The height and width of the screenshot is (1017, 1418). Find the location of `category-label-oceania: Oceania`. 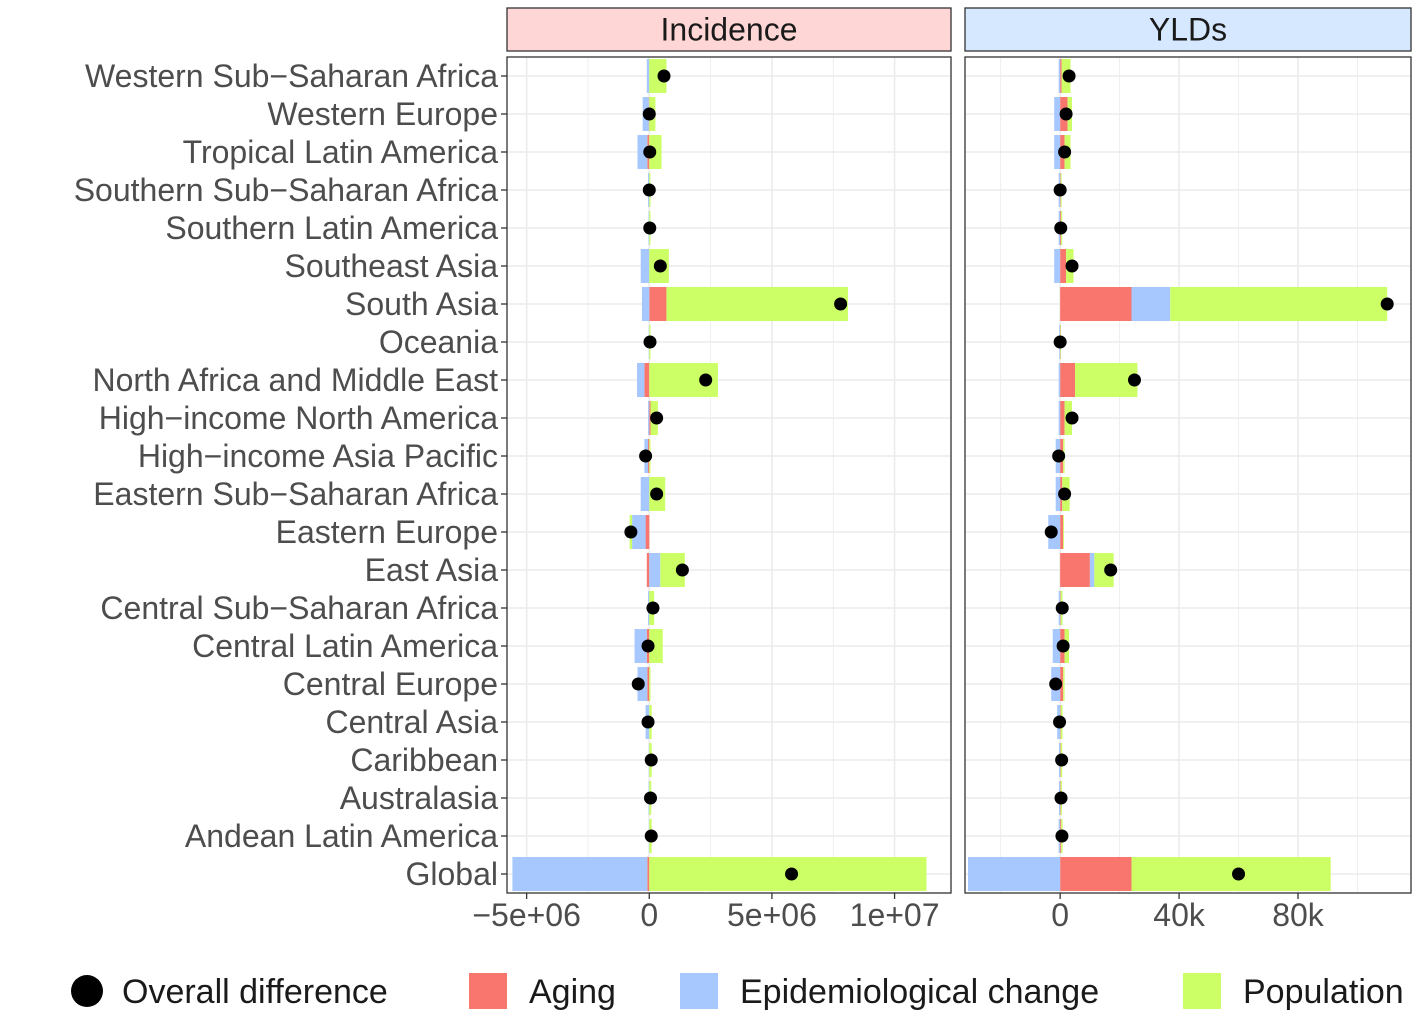

category-label-oceania: Oceania is located at coordinates (438, 342).